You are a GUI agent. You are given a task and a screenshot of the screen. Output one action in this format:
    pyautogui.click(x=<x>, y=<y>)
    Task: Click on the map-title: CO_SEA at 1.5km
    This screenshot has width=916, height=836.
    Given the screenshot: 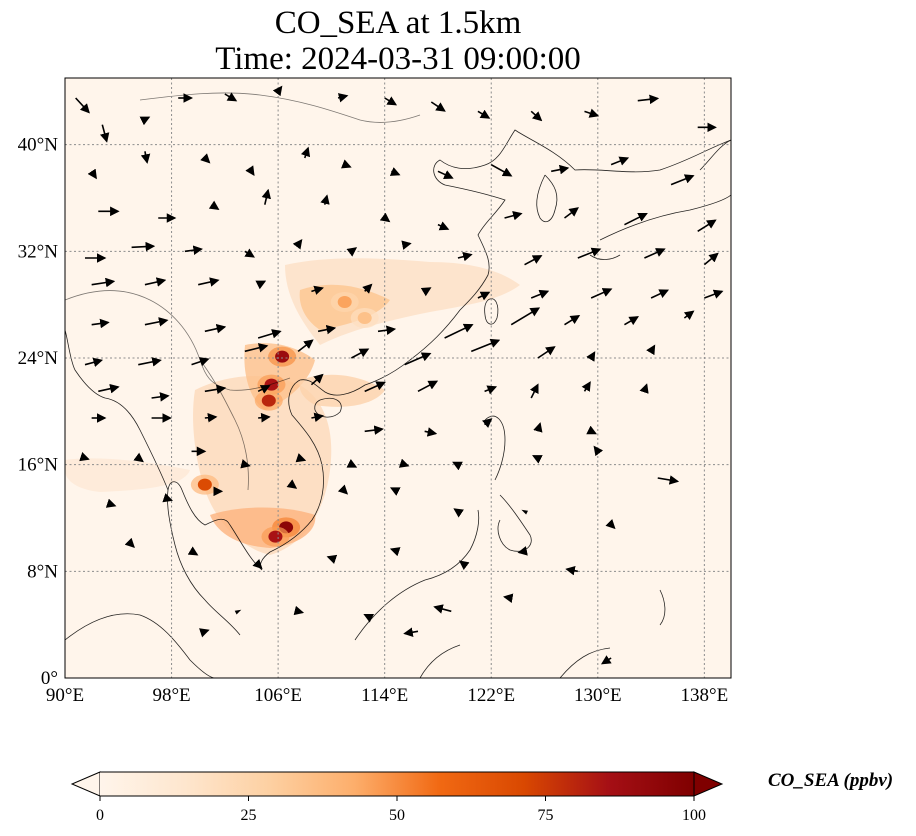 What is the action you would take?
    pyautogui.click(x=398, y=23)
    